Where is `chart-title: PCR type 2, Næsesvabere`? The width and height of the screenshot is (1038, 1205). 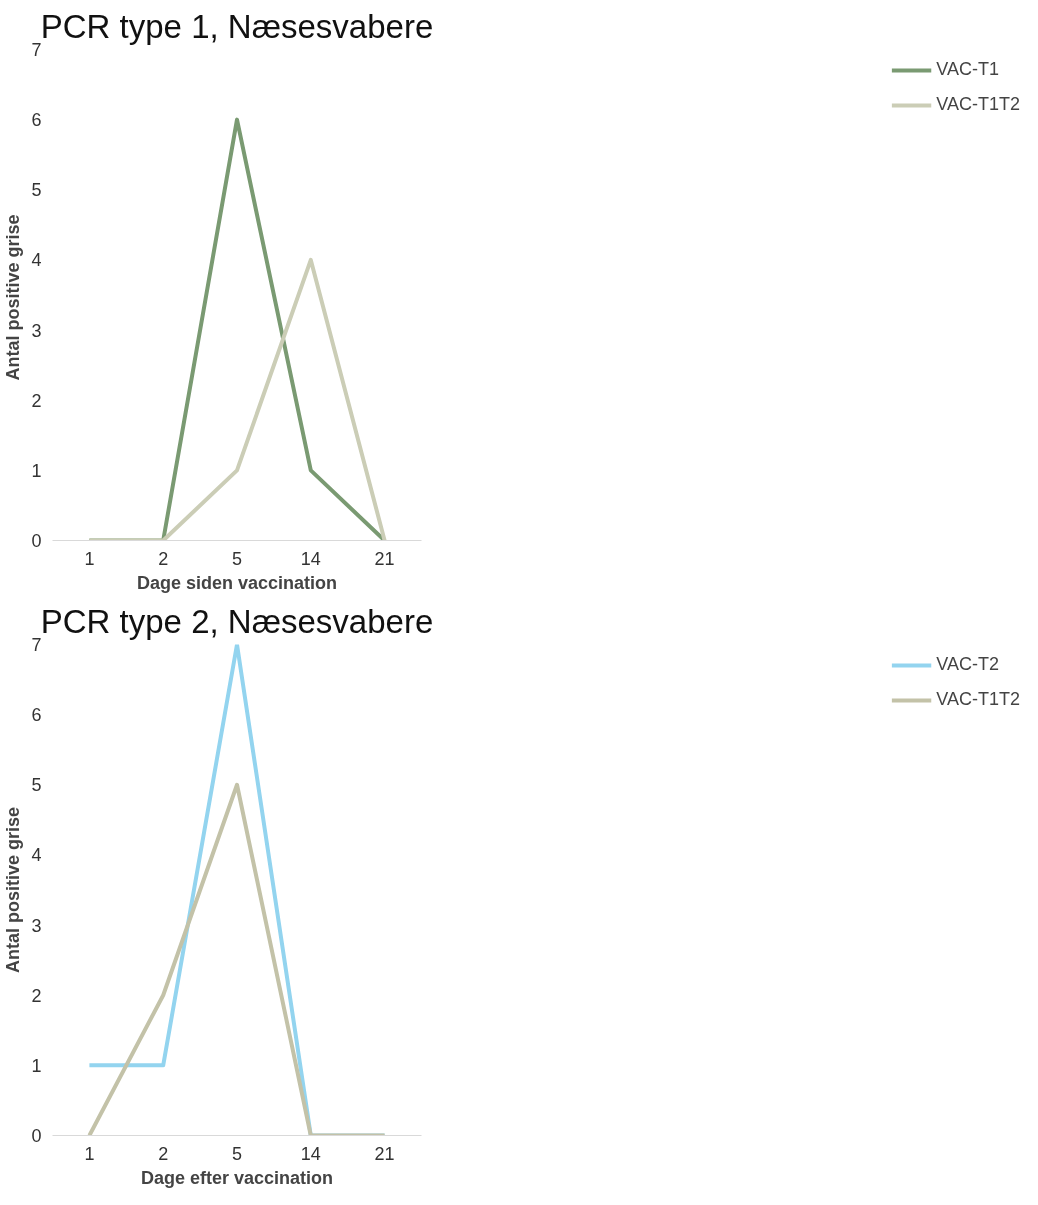
chart-title: PCR type 2, Næsesvabere is located at coordinates (237, 621).